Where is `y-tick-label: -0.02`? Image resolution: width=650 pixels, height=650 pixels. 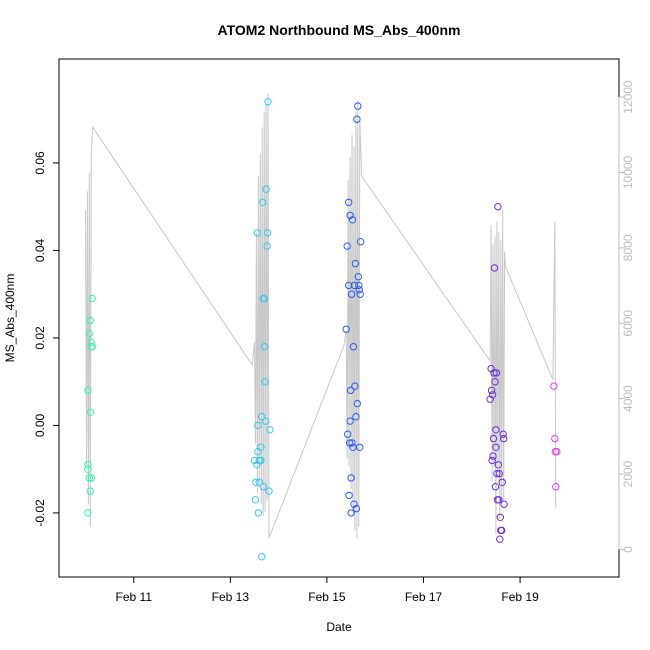
y-tick-label: -0.02 is located at coordinates (40, 513).